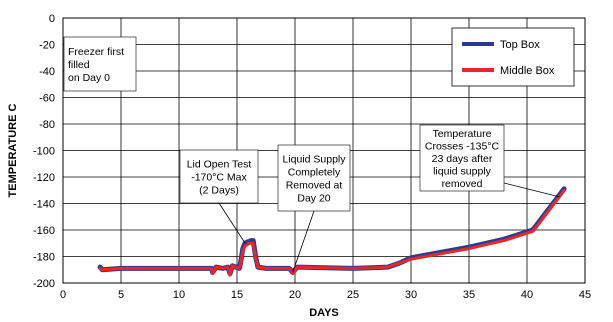 The height and width of the screenshot is (322, 613). Describe the element at coordinates (237, 295) in the screenshot. I see `x-tick-label: 15` at that location.